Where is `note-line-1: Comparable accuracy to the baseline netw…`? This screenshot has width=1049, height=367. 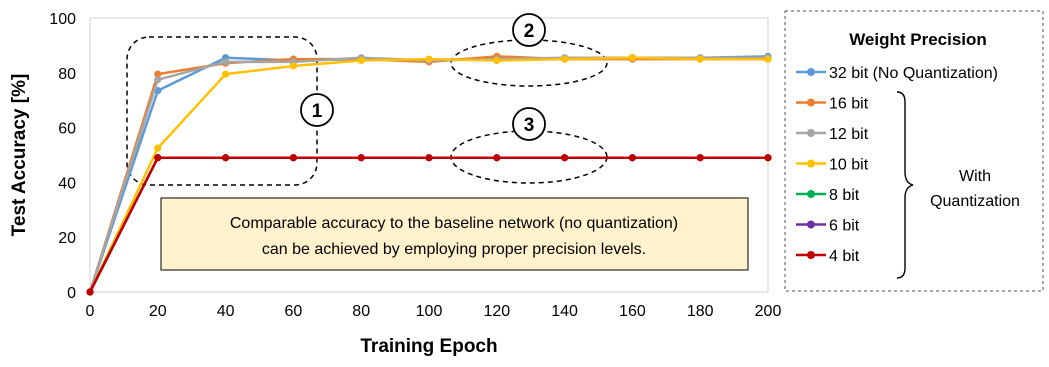
note-line-1: Comparable accuracy to the baseline netw… is located at coordinates (454, 223).